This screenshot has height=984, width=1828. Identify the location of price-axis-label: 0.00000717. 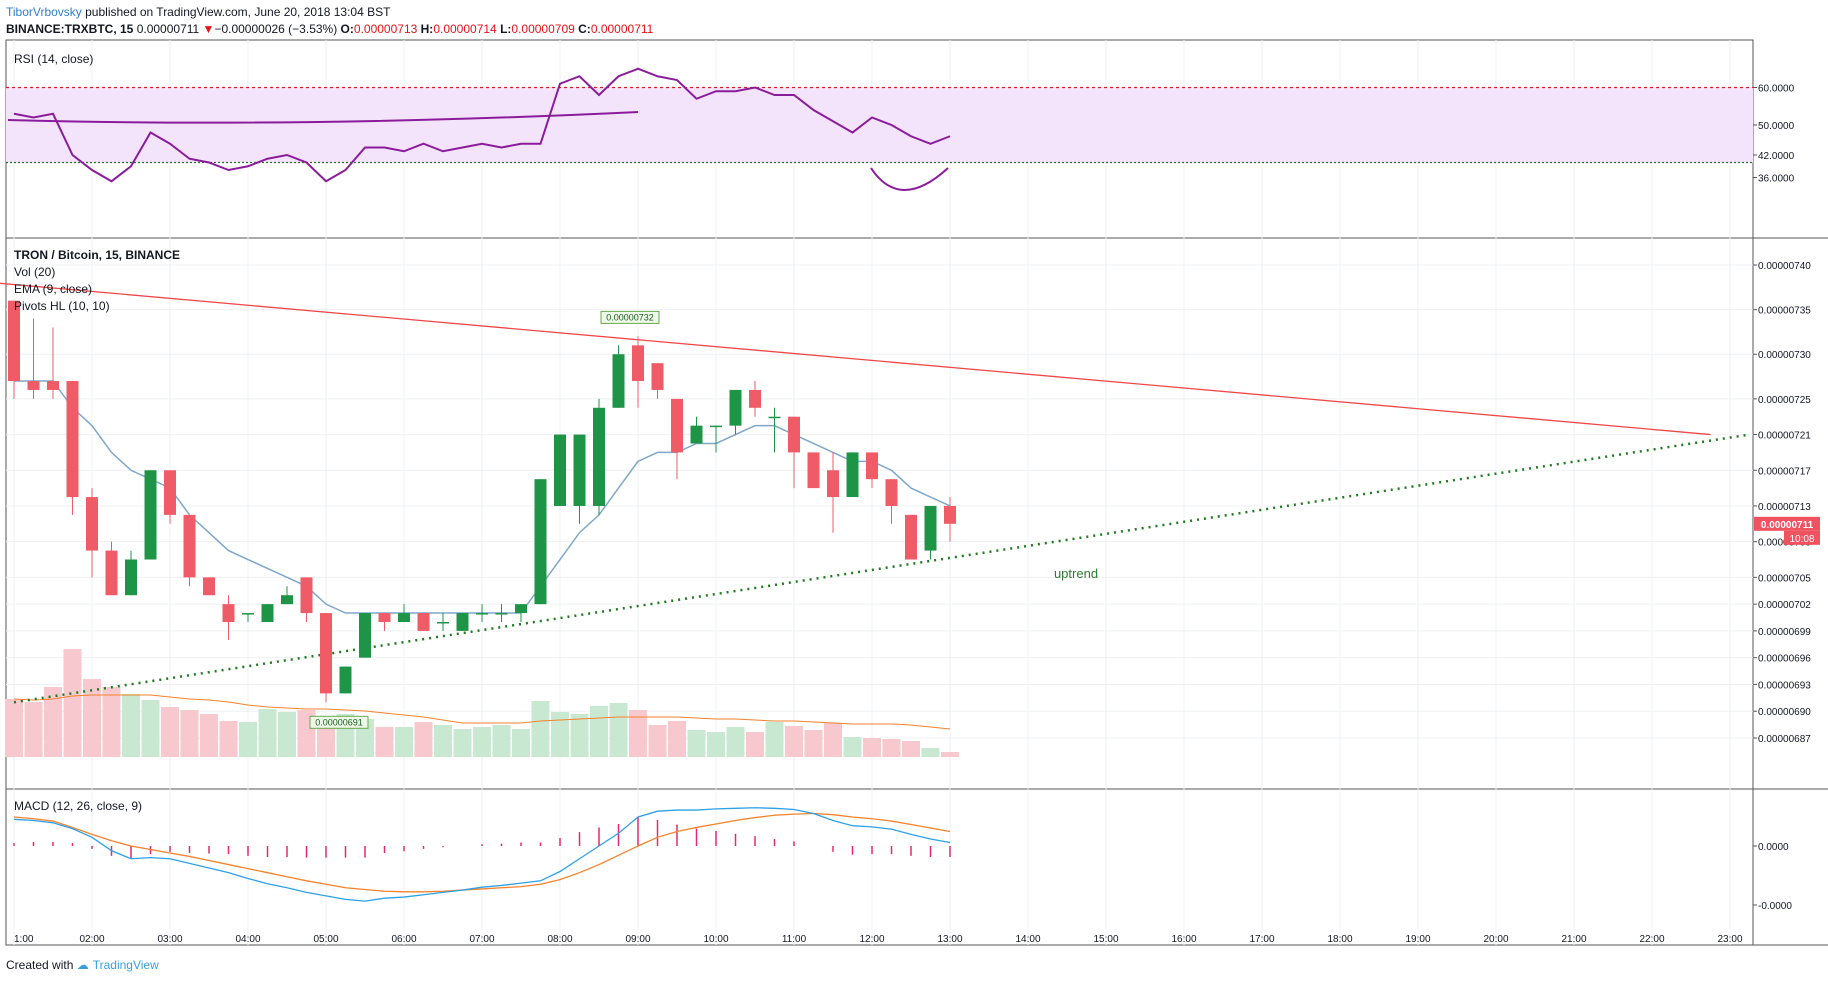
(1784, 471).